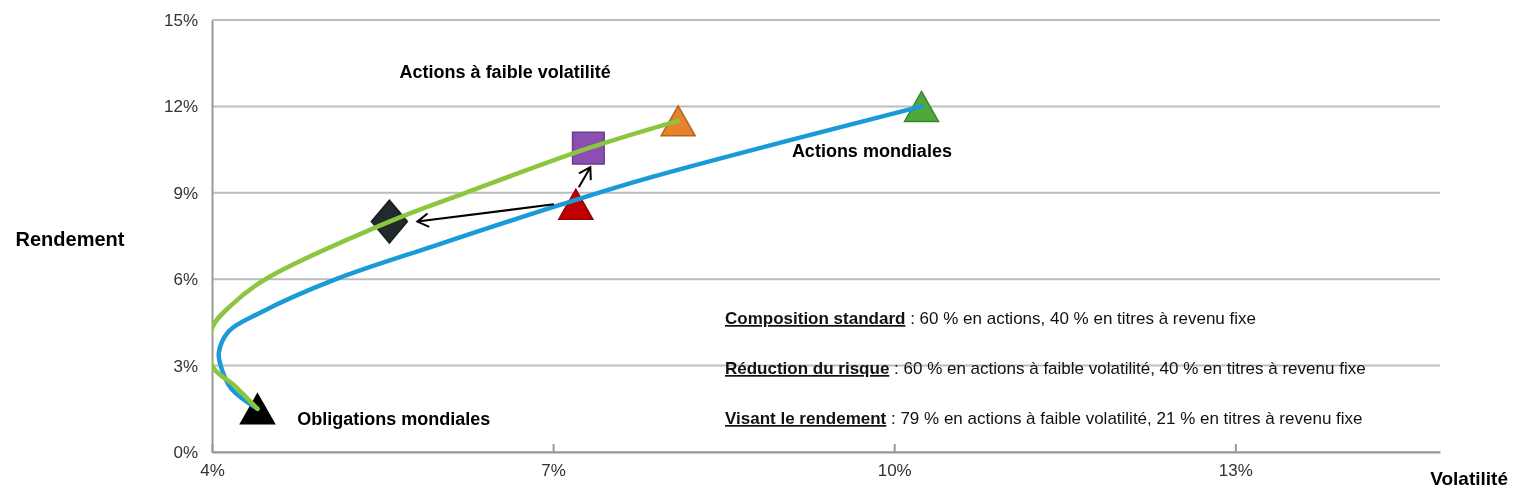 This screenshot has height=492, width=1513. Describe the element at coordinates (1044, 418) in the screenshot. I see `annotation: Visant le rendement : 79 % en actions à faible volatilité, 21 % en titres à revenu fixe` at that location.